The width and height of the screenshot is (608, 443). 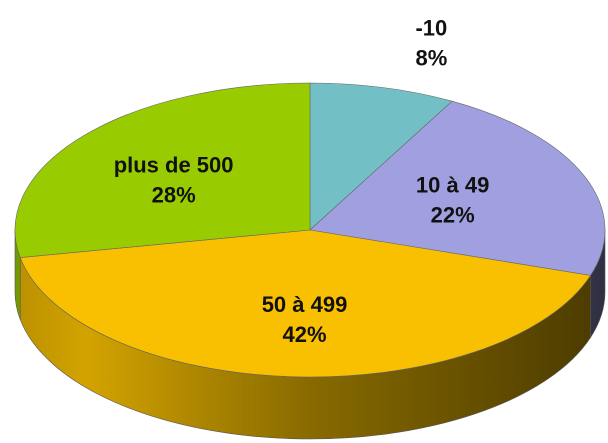 I want to click on slice-value-label: 22%, so click(x=453, y=215).